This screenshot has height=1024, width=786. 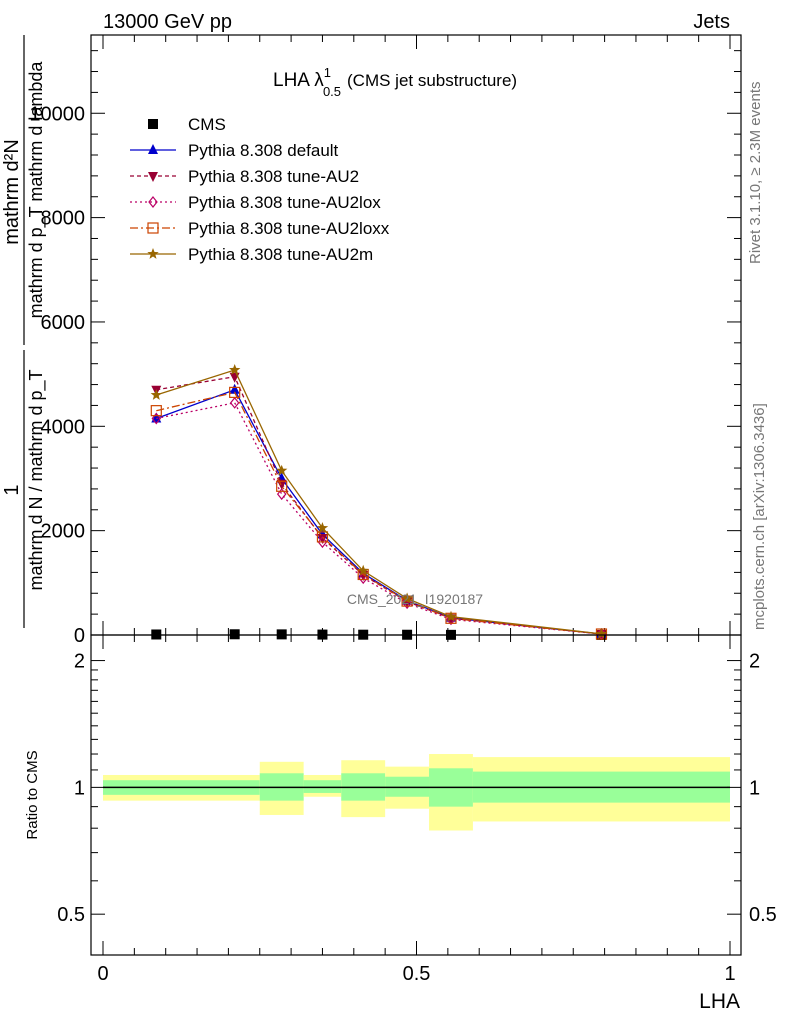 I want to click on ratio-inner-band, so click(x=322, y=786).